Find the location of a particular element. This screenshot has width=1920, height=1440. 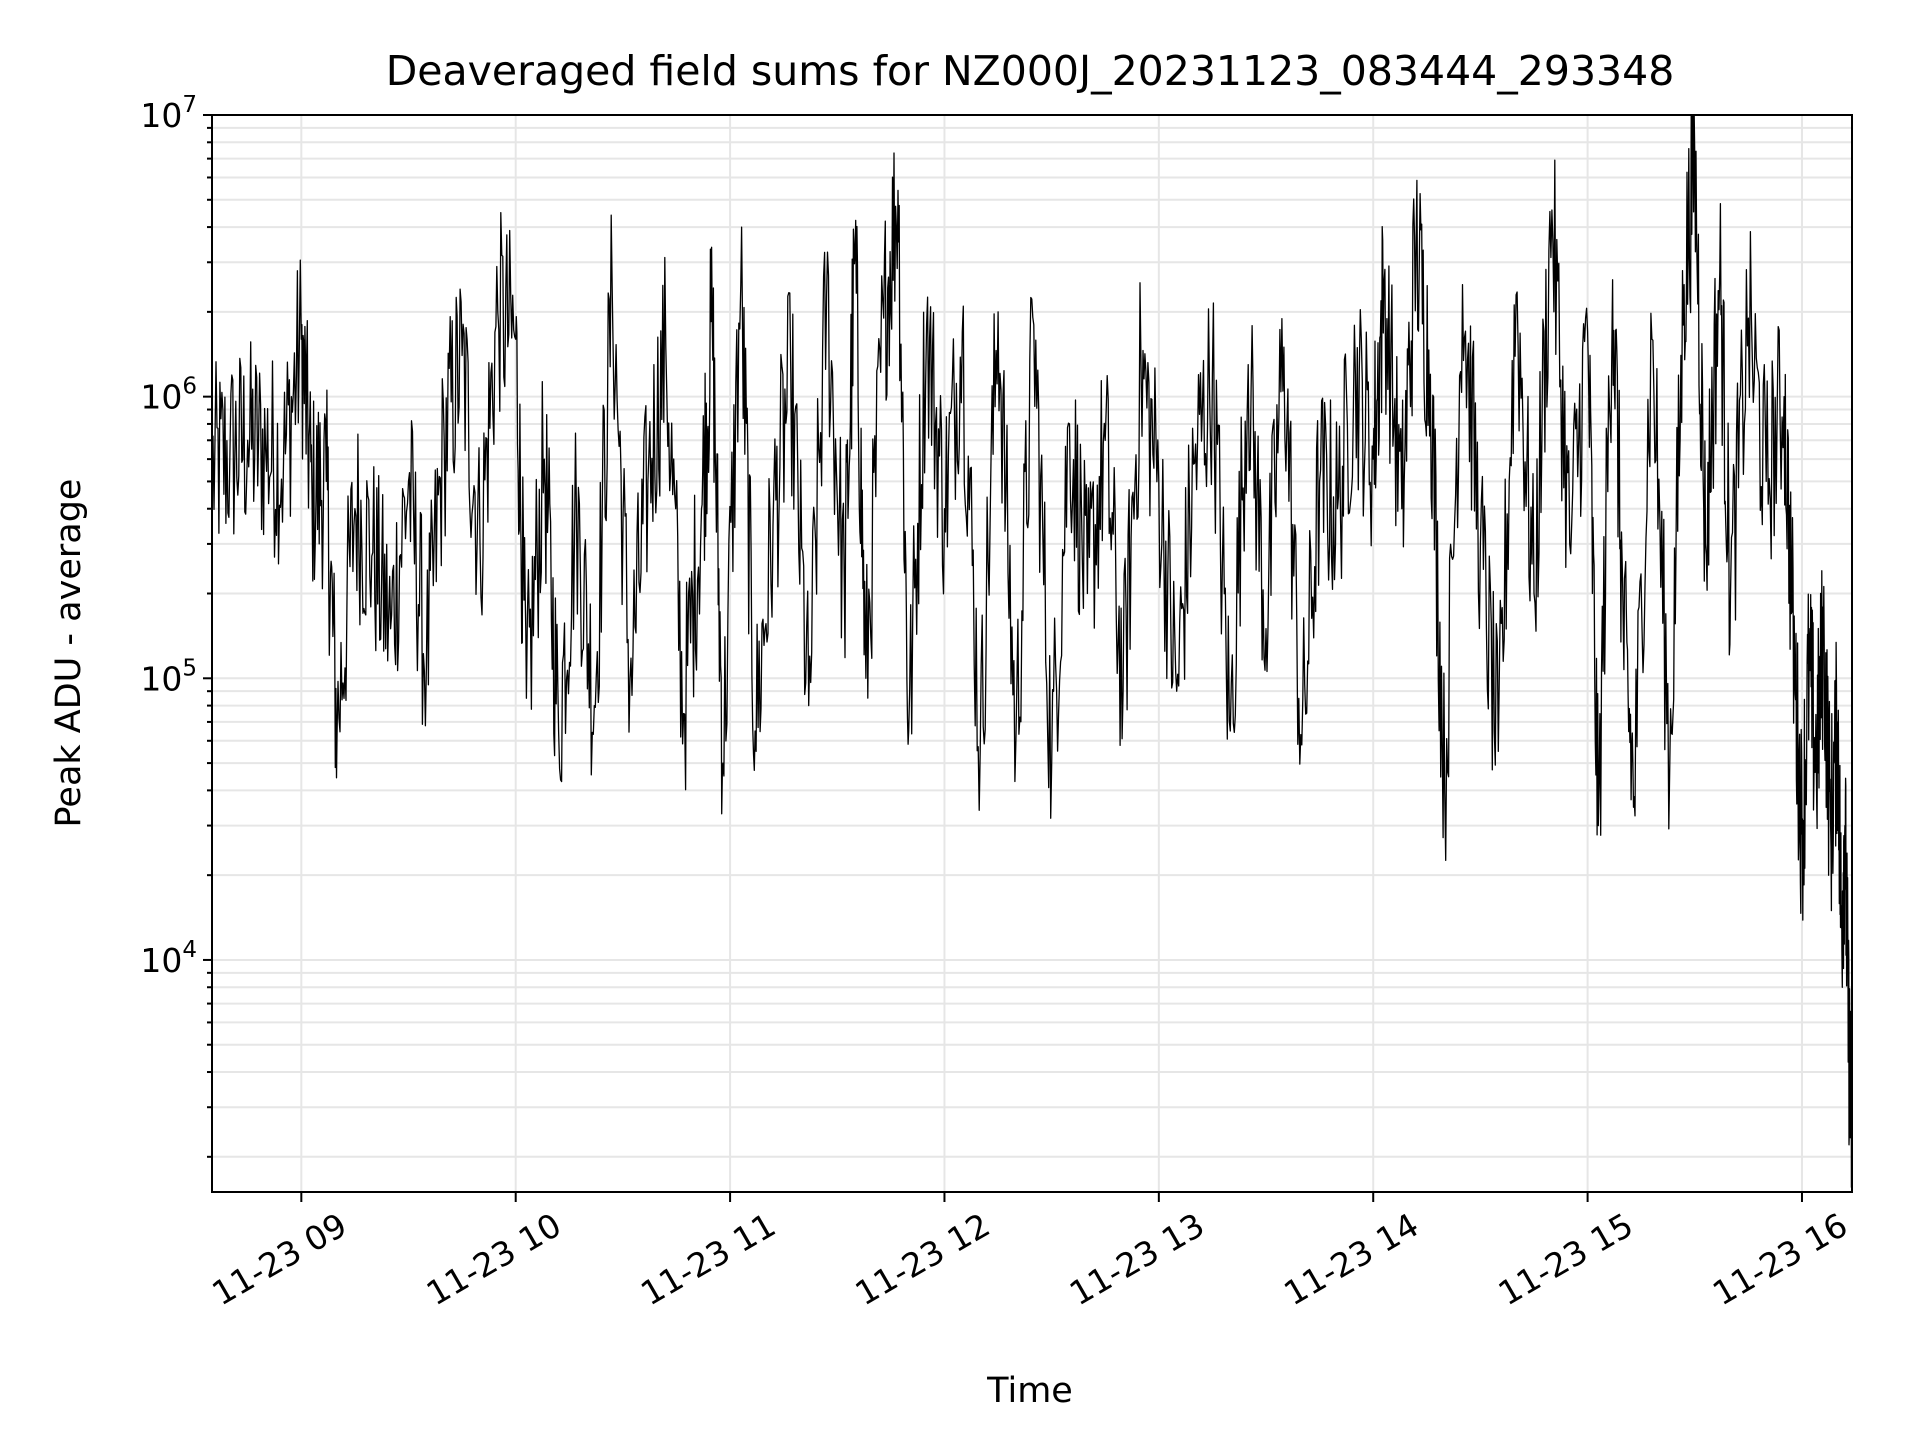

y-axis: 104 105 106 107 is located at coordinates (176, 625).